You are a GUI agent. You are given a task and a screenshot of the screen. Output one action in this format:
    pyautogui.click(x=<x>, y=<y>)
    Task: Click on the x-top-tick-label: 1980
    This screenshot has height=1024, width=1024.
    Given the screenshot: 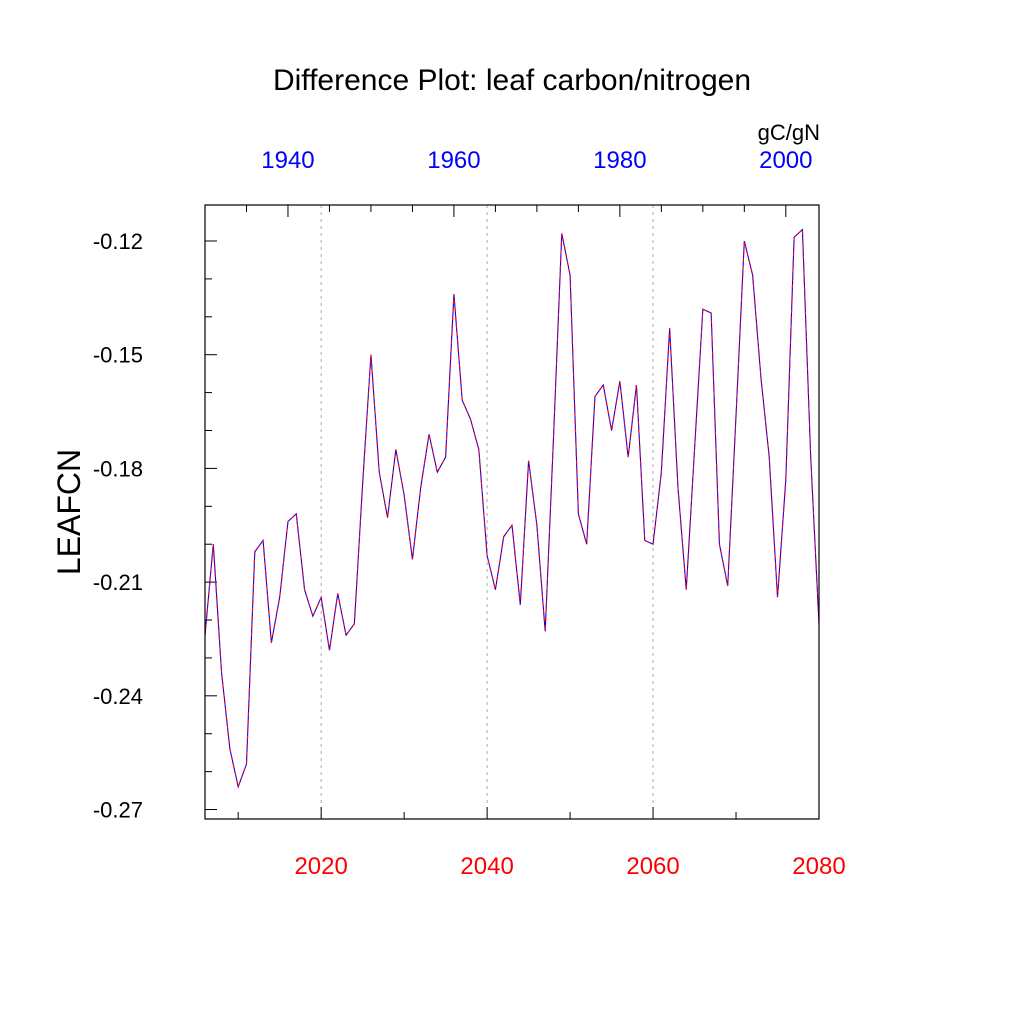 What is the action you would take?
    pyautogui.click(x=619, y=160)
    